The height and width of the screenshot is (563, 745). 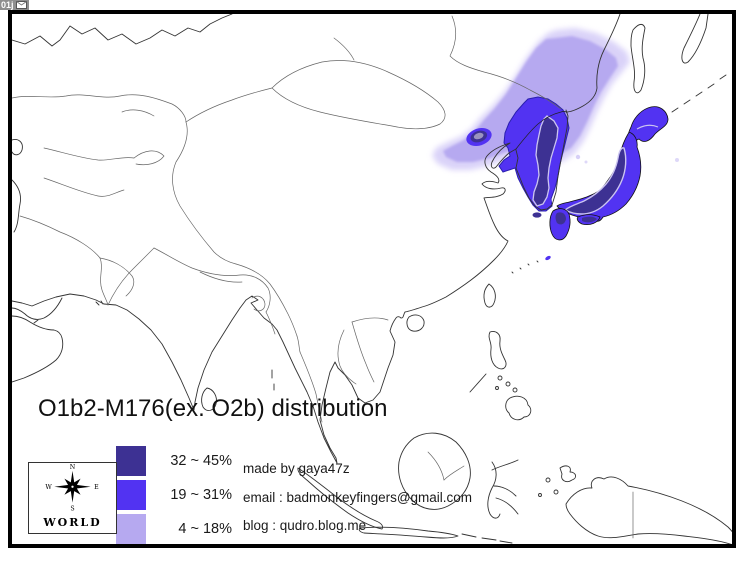 What do you see at coordinates (72, 488) in the screenshot?
I see `compass-rose-icon: N E S W` at bounding box center [72, 488].